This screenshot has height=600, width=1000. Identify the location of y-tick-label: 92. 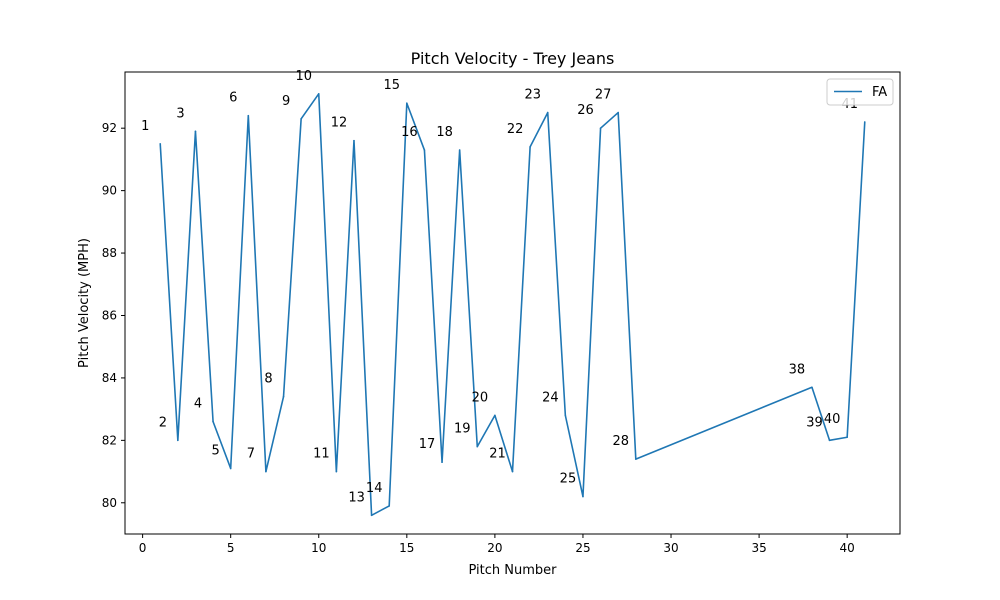
(109, 128).